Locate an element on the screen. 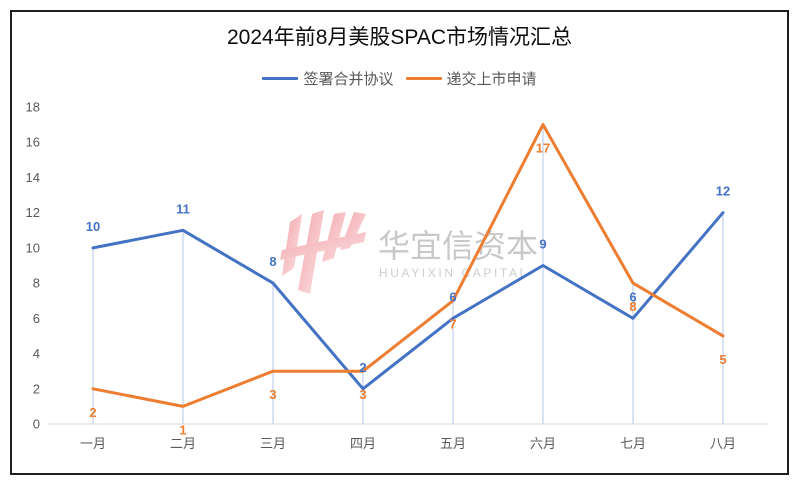 This screenshot has height=485, width=799. data-label-listing-applications: 1 is located at coordinates (182, 429).